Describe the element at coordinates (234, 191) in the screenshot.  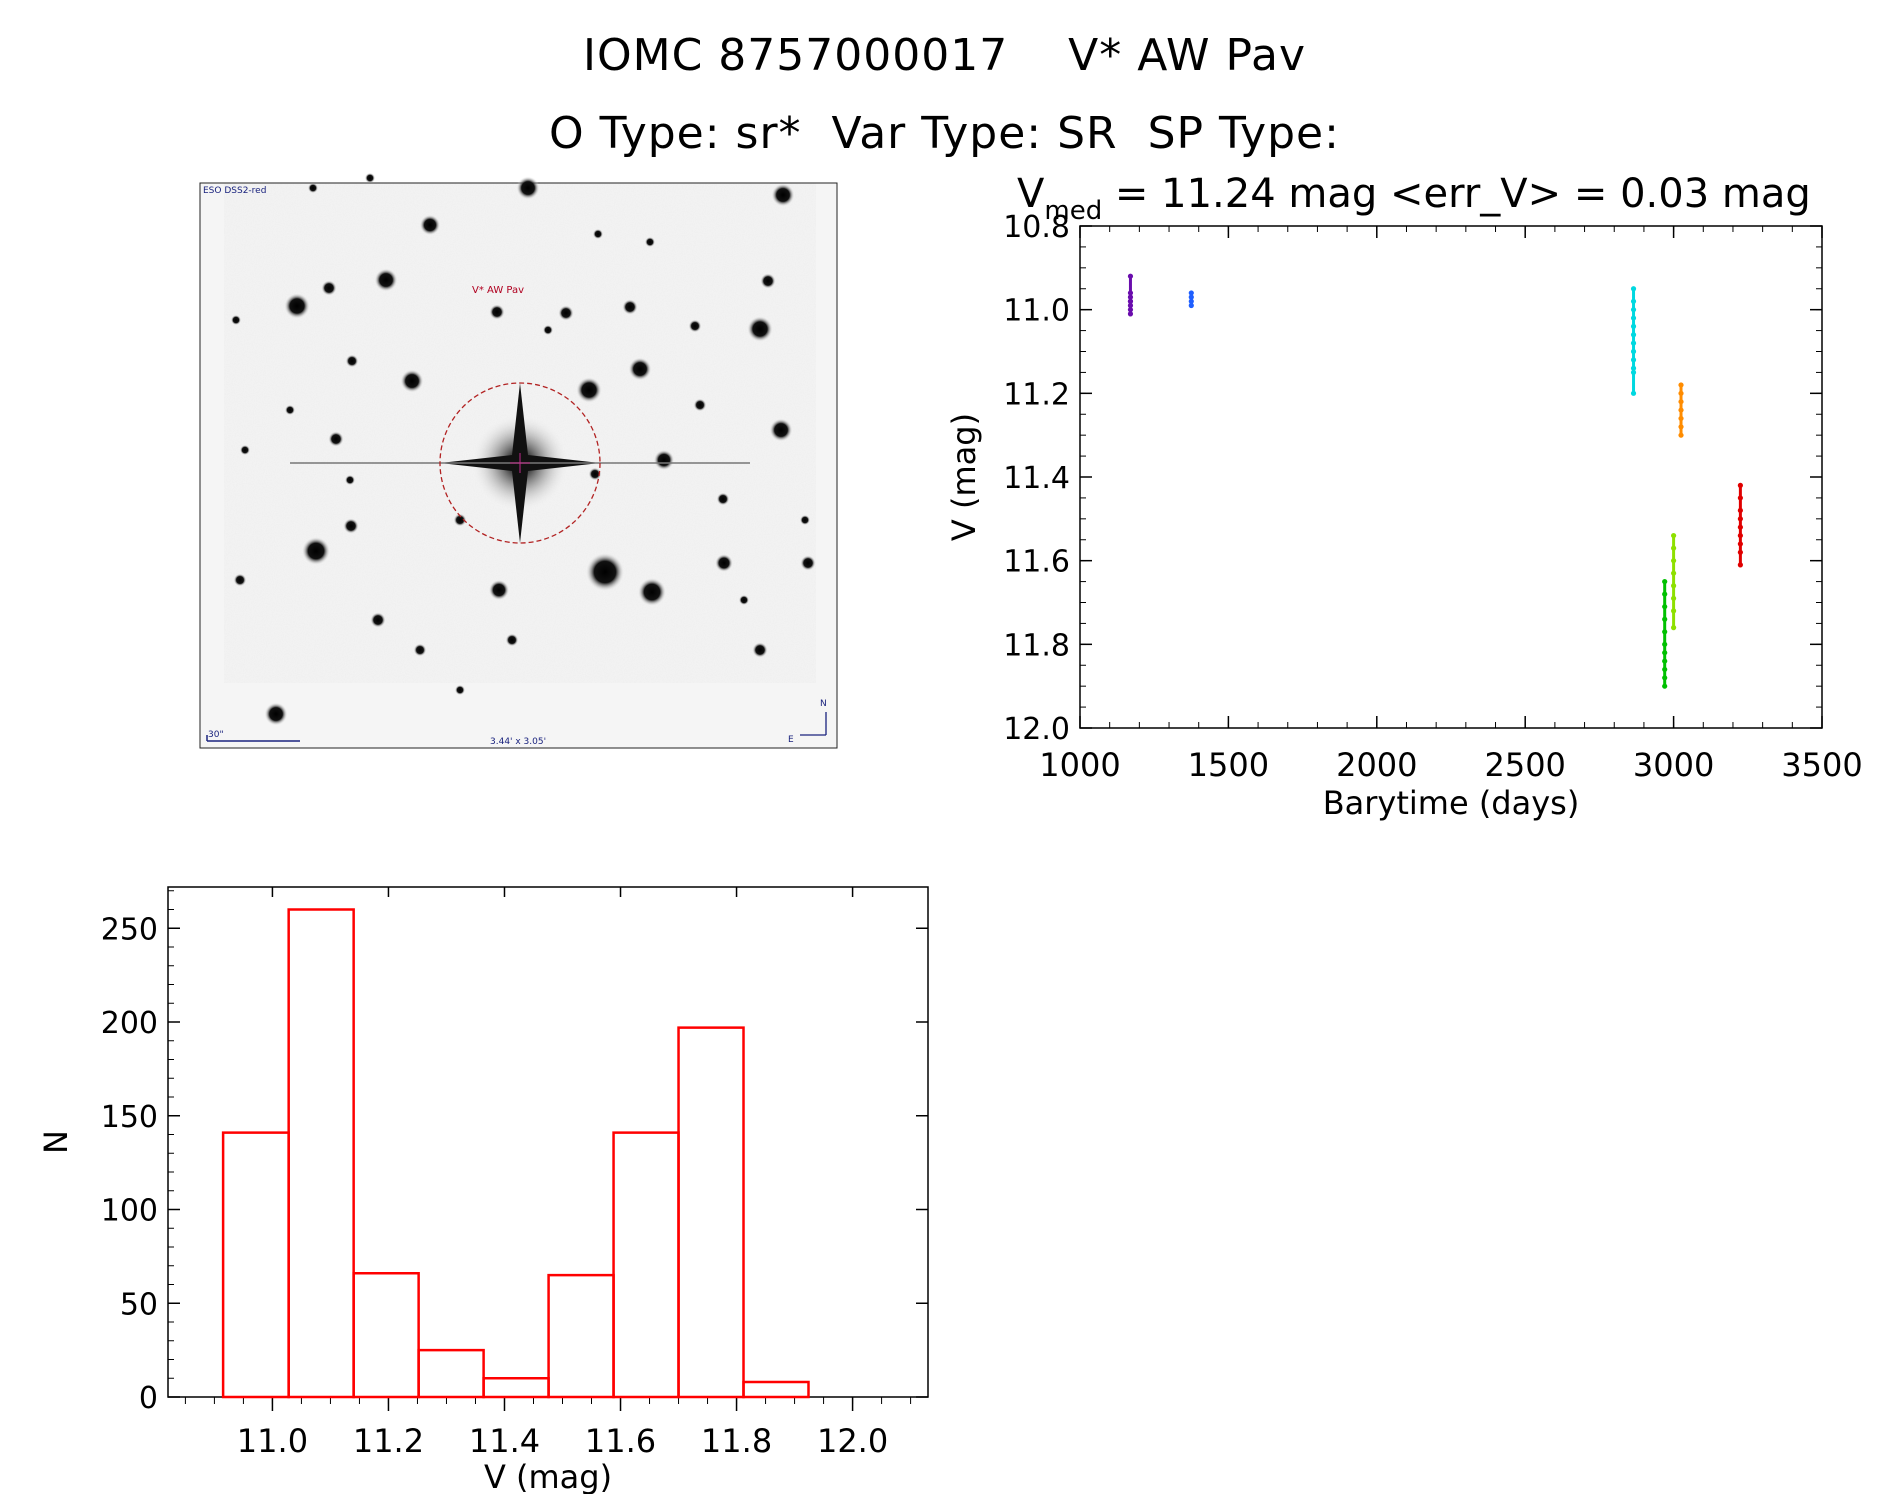
I see `survey-label: ESO DSS2-red` at that location.